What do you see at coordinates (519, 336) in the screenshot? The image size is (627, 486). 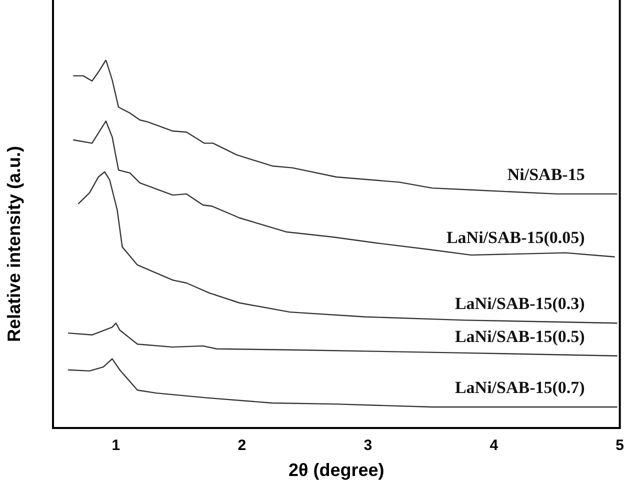 I see `series-label: LaNi/SAB-15(0.5)` at bounding box center [519, 336].